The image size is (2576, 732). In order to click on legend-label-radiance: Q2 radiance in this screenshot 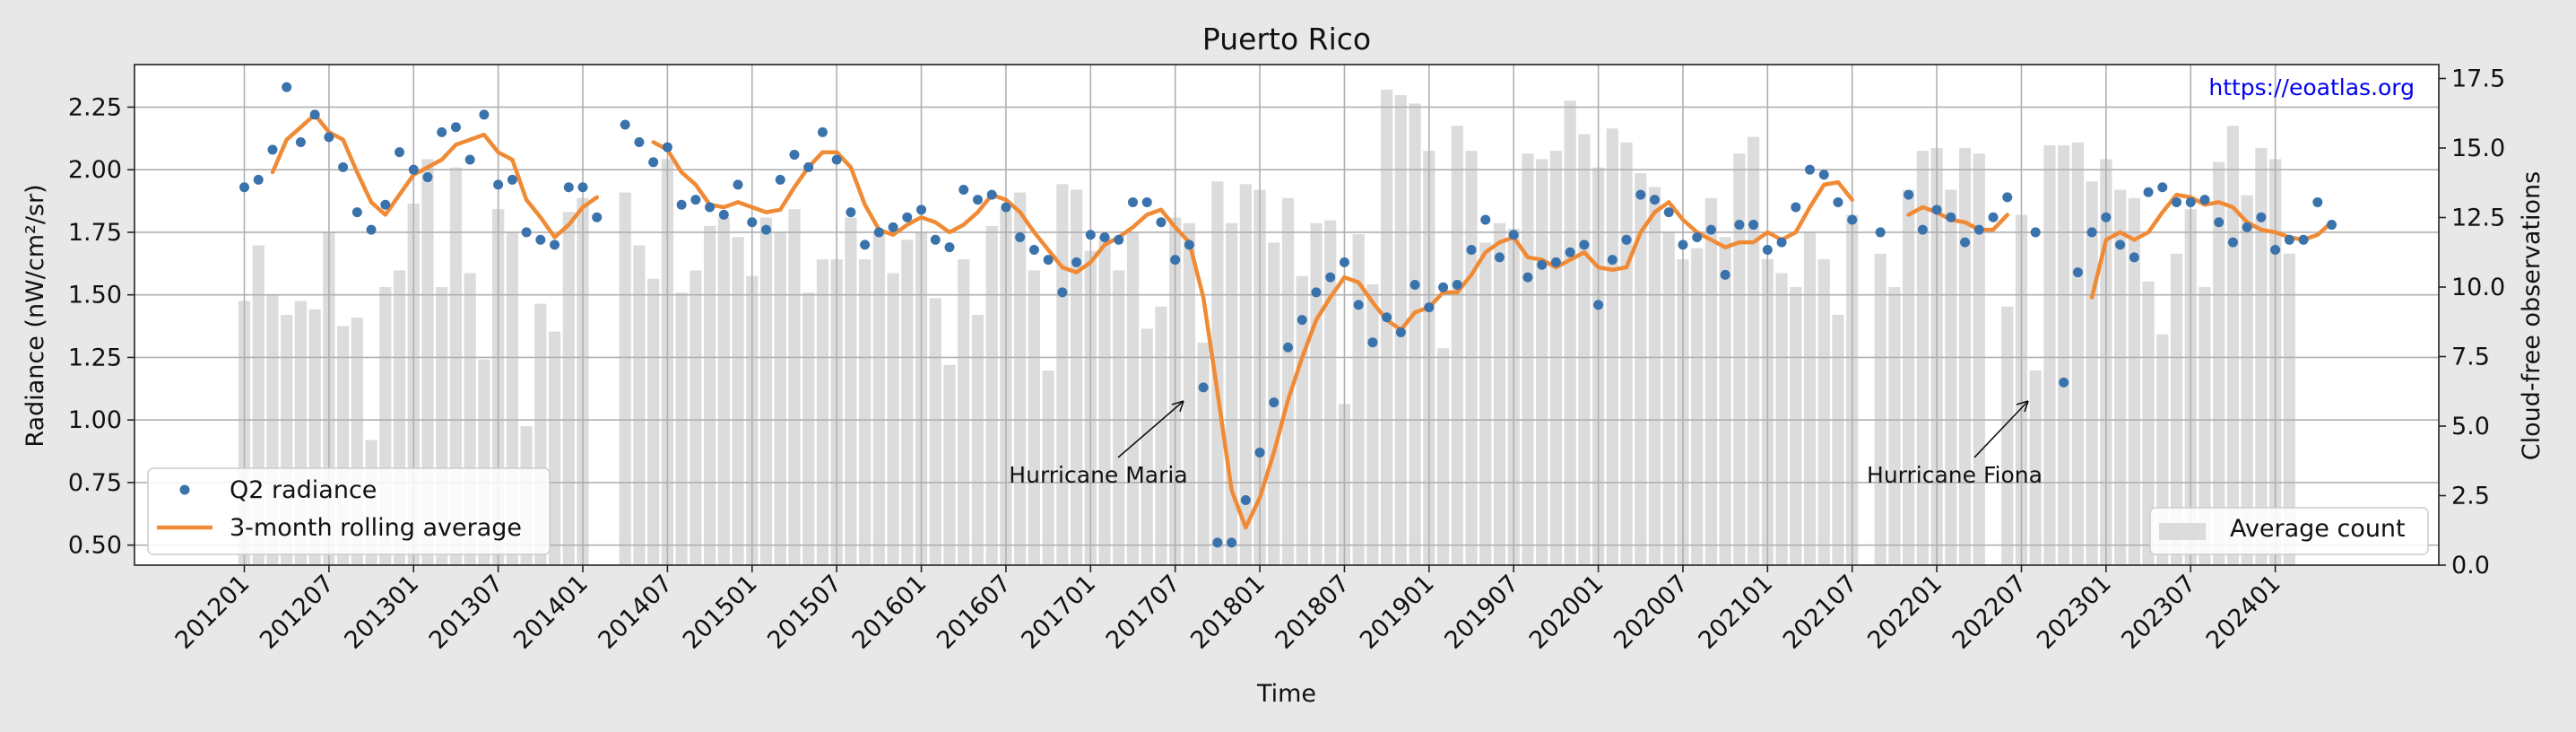, I will do `click(303, 490)`.